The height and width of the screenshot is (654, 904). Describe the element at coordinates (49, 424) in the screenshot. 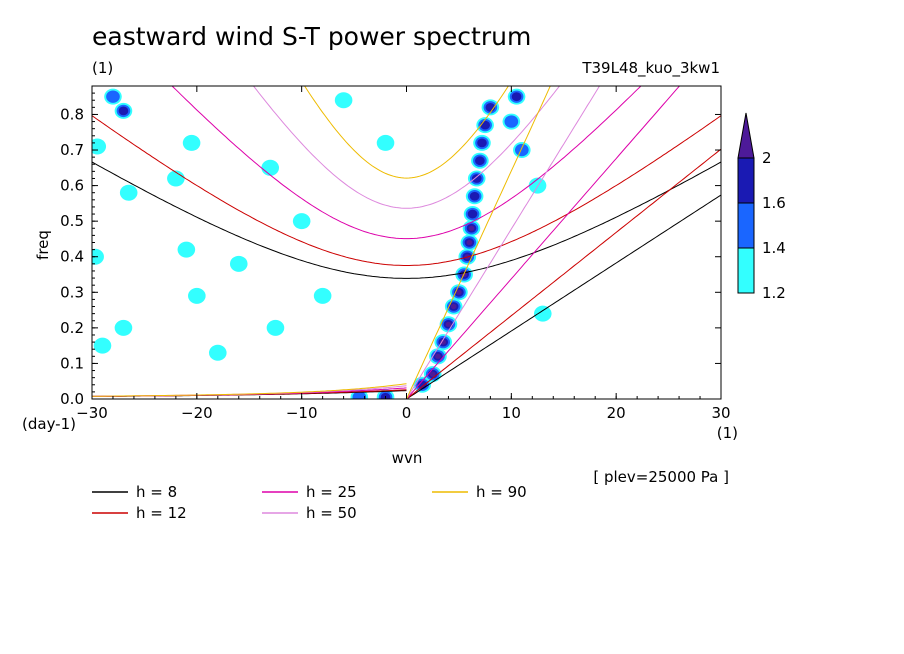

I see `y-unit-label: (day-1)` at that location.